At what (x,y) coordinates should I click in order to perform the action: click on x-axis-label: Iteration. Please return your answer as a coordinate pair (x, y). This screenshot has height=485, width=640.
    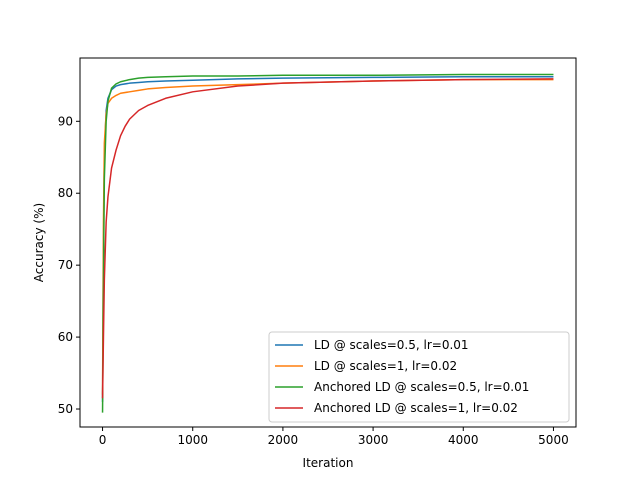
    Looking at the image, I should click on (328, 463).